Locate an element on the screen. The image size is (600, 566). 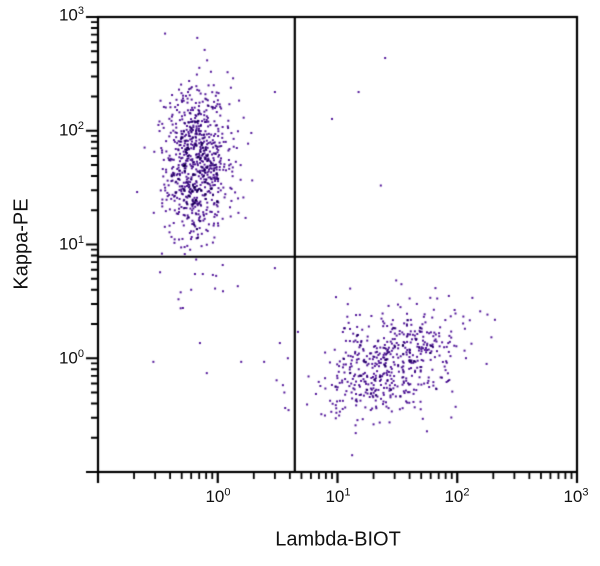
y-tick-label-1e0: 10⁰ is located at coordinates (71, 357).